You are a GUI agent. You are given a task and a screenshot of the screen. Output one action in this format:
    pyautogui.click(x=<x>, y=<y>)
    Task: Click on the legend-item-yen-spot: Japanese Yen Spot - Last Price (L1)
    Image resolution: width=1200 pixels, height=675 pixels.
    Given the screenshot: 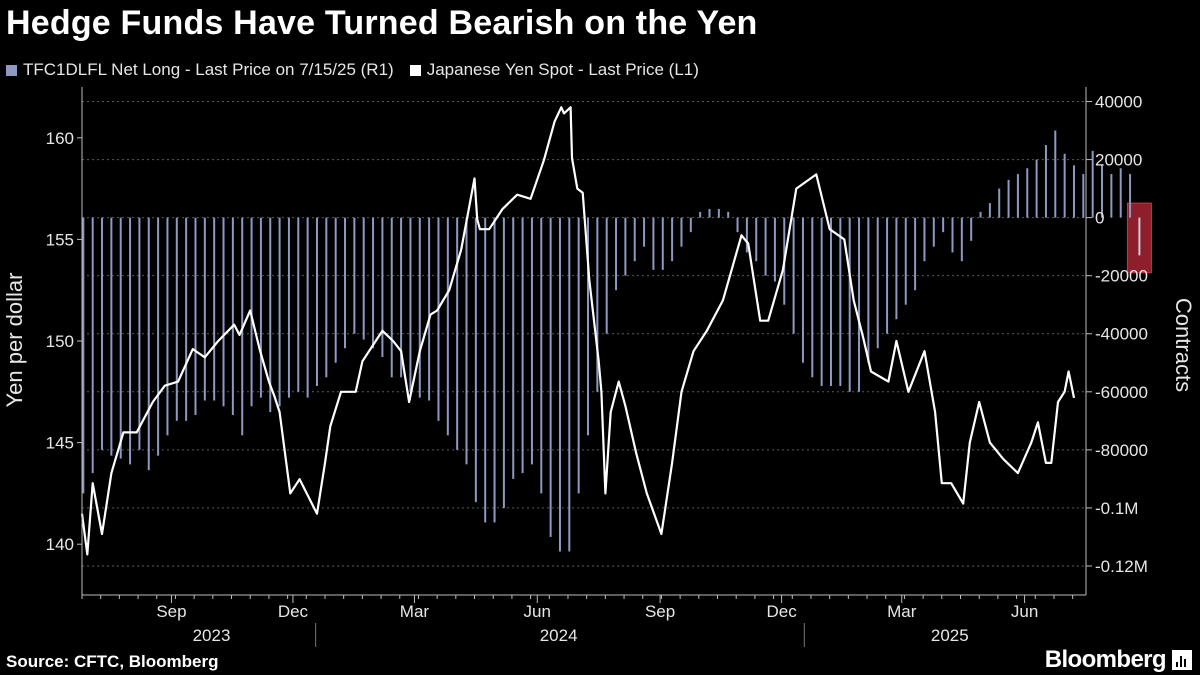 What is the action you would take?
    pyautogui.click(x=554, y=70)
    